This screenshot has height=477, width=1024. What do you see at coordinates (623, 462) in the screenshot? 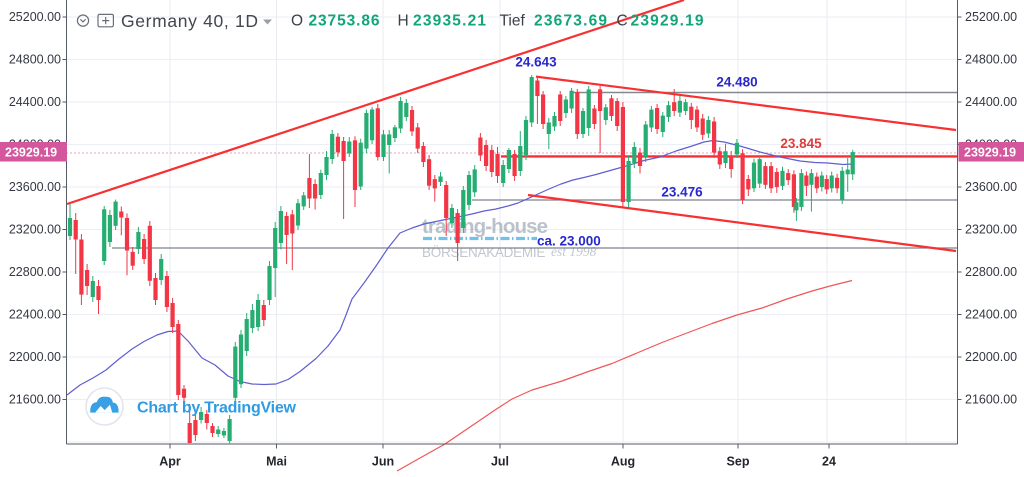
I see `svg-text: Aug` at bounding box center [623, 462].